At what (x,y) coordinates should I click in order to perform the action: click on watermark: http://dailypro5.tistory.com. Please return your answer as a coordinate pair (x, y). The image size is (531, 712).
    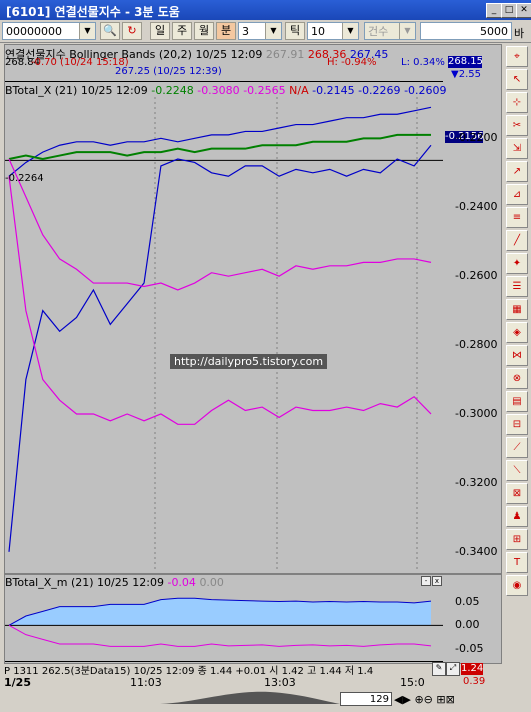
    Looking at the image, I should click on (249, 361).